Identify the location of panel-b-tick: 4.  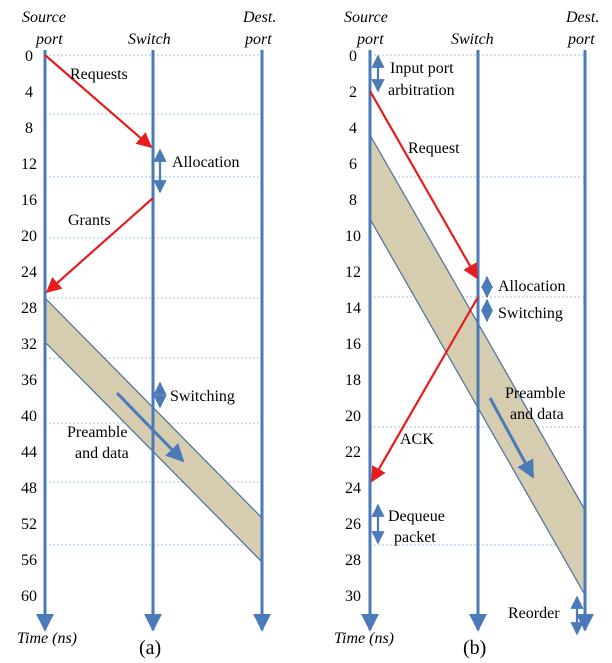
(353, 128).